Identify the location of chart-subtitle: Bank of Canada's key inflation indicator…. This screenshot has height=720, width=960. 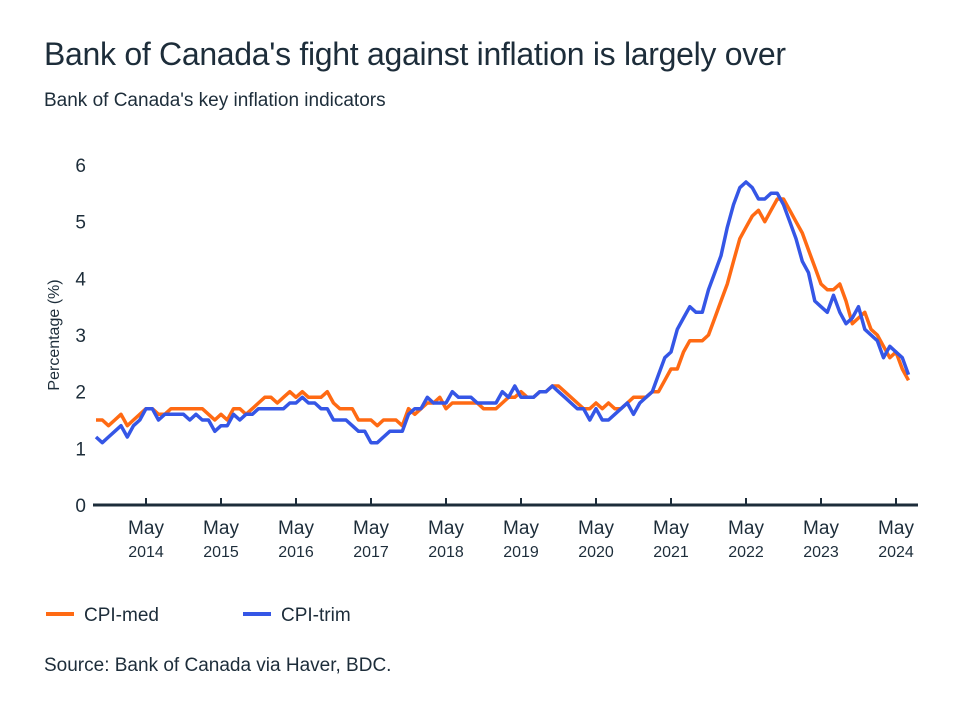
(215, 100).